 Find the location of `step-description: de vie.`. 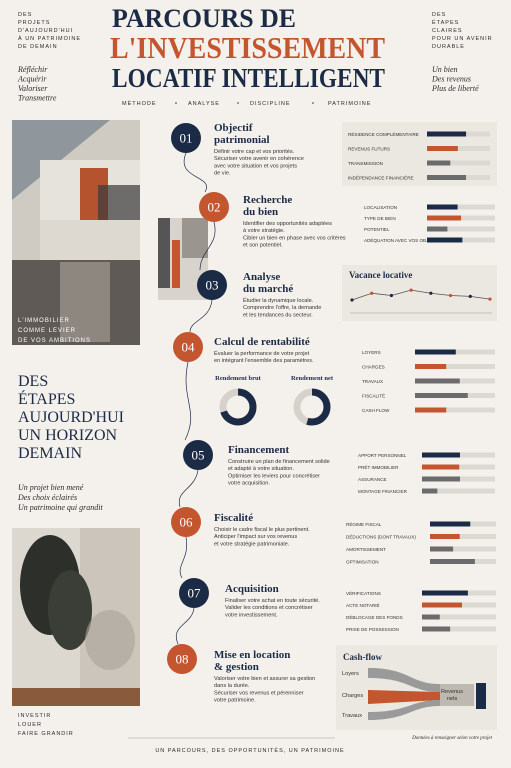

step-description: de vie. is located at coordinates (222, 174).